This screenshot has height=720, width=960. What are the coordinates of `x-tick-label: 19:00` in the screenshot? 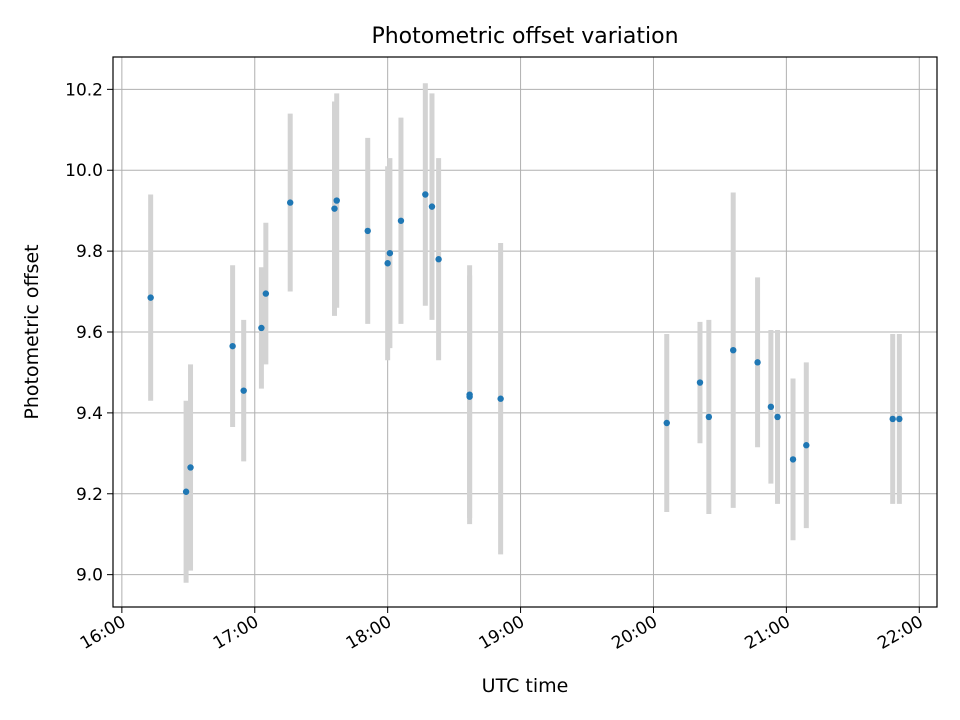 It's located at (502, 633).